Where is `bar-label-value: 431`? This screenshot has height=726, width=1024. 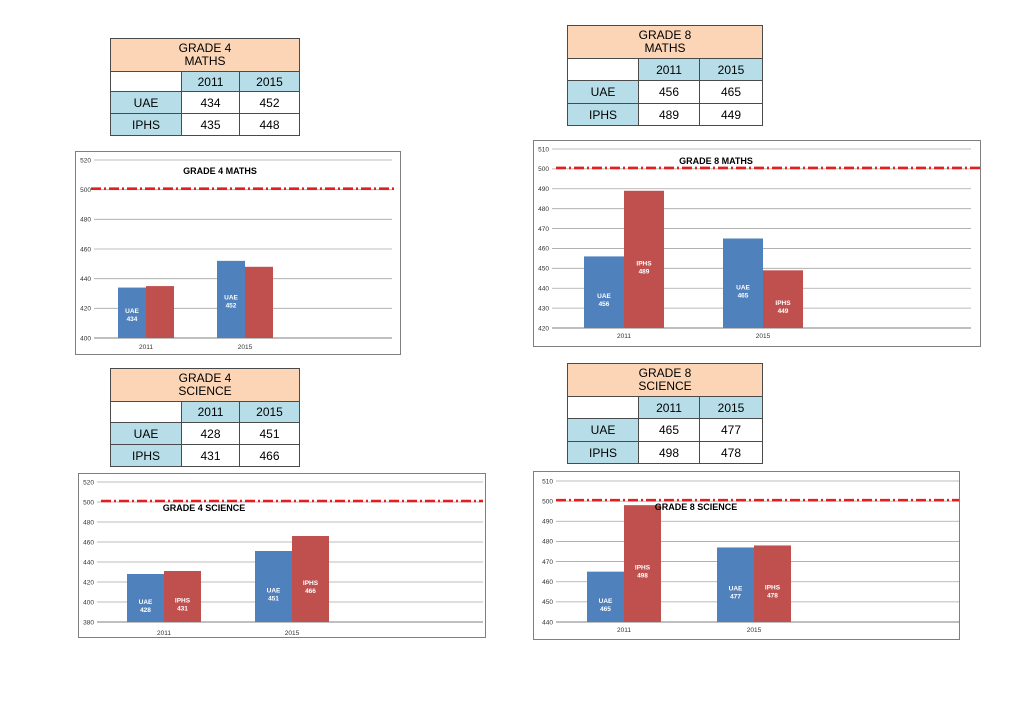 bar-label-value: 431 is located at coordinates (182, 609).